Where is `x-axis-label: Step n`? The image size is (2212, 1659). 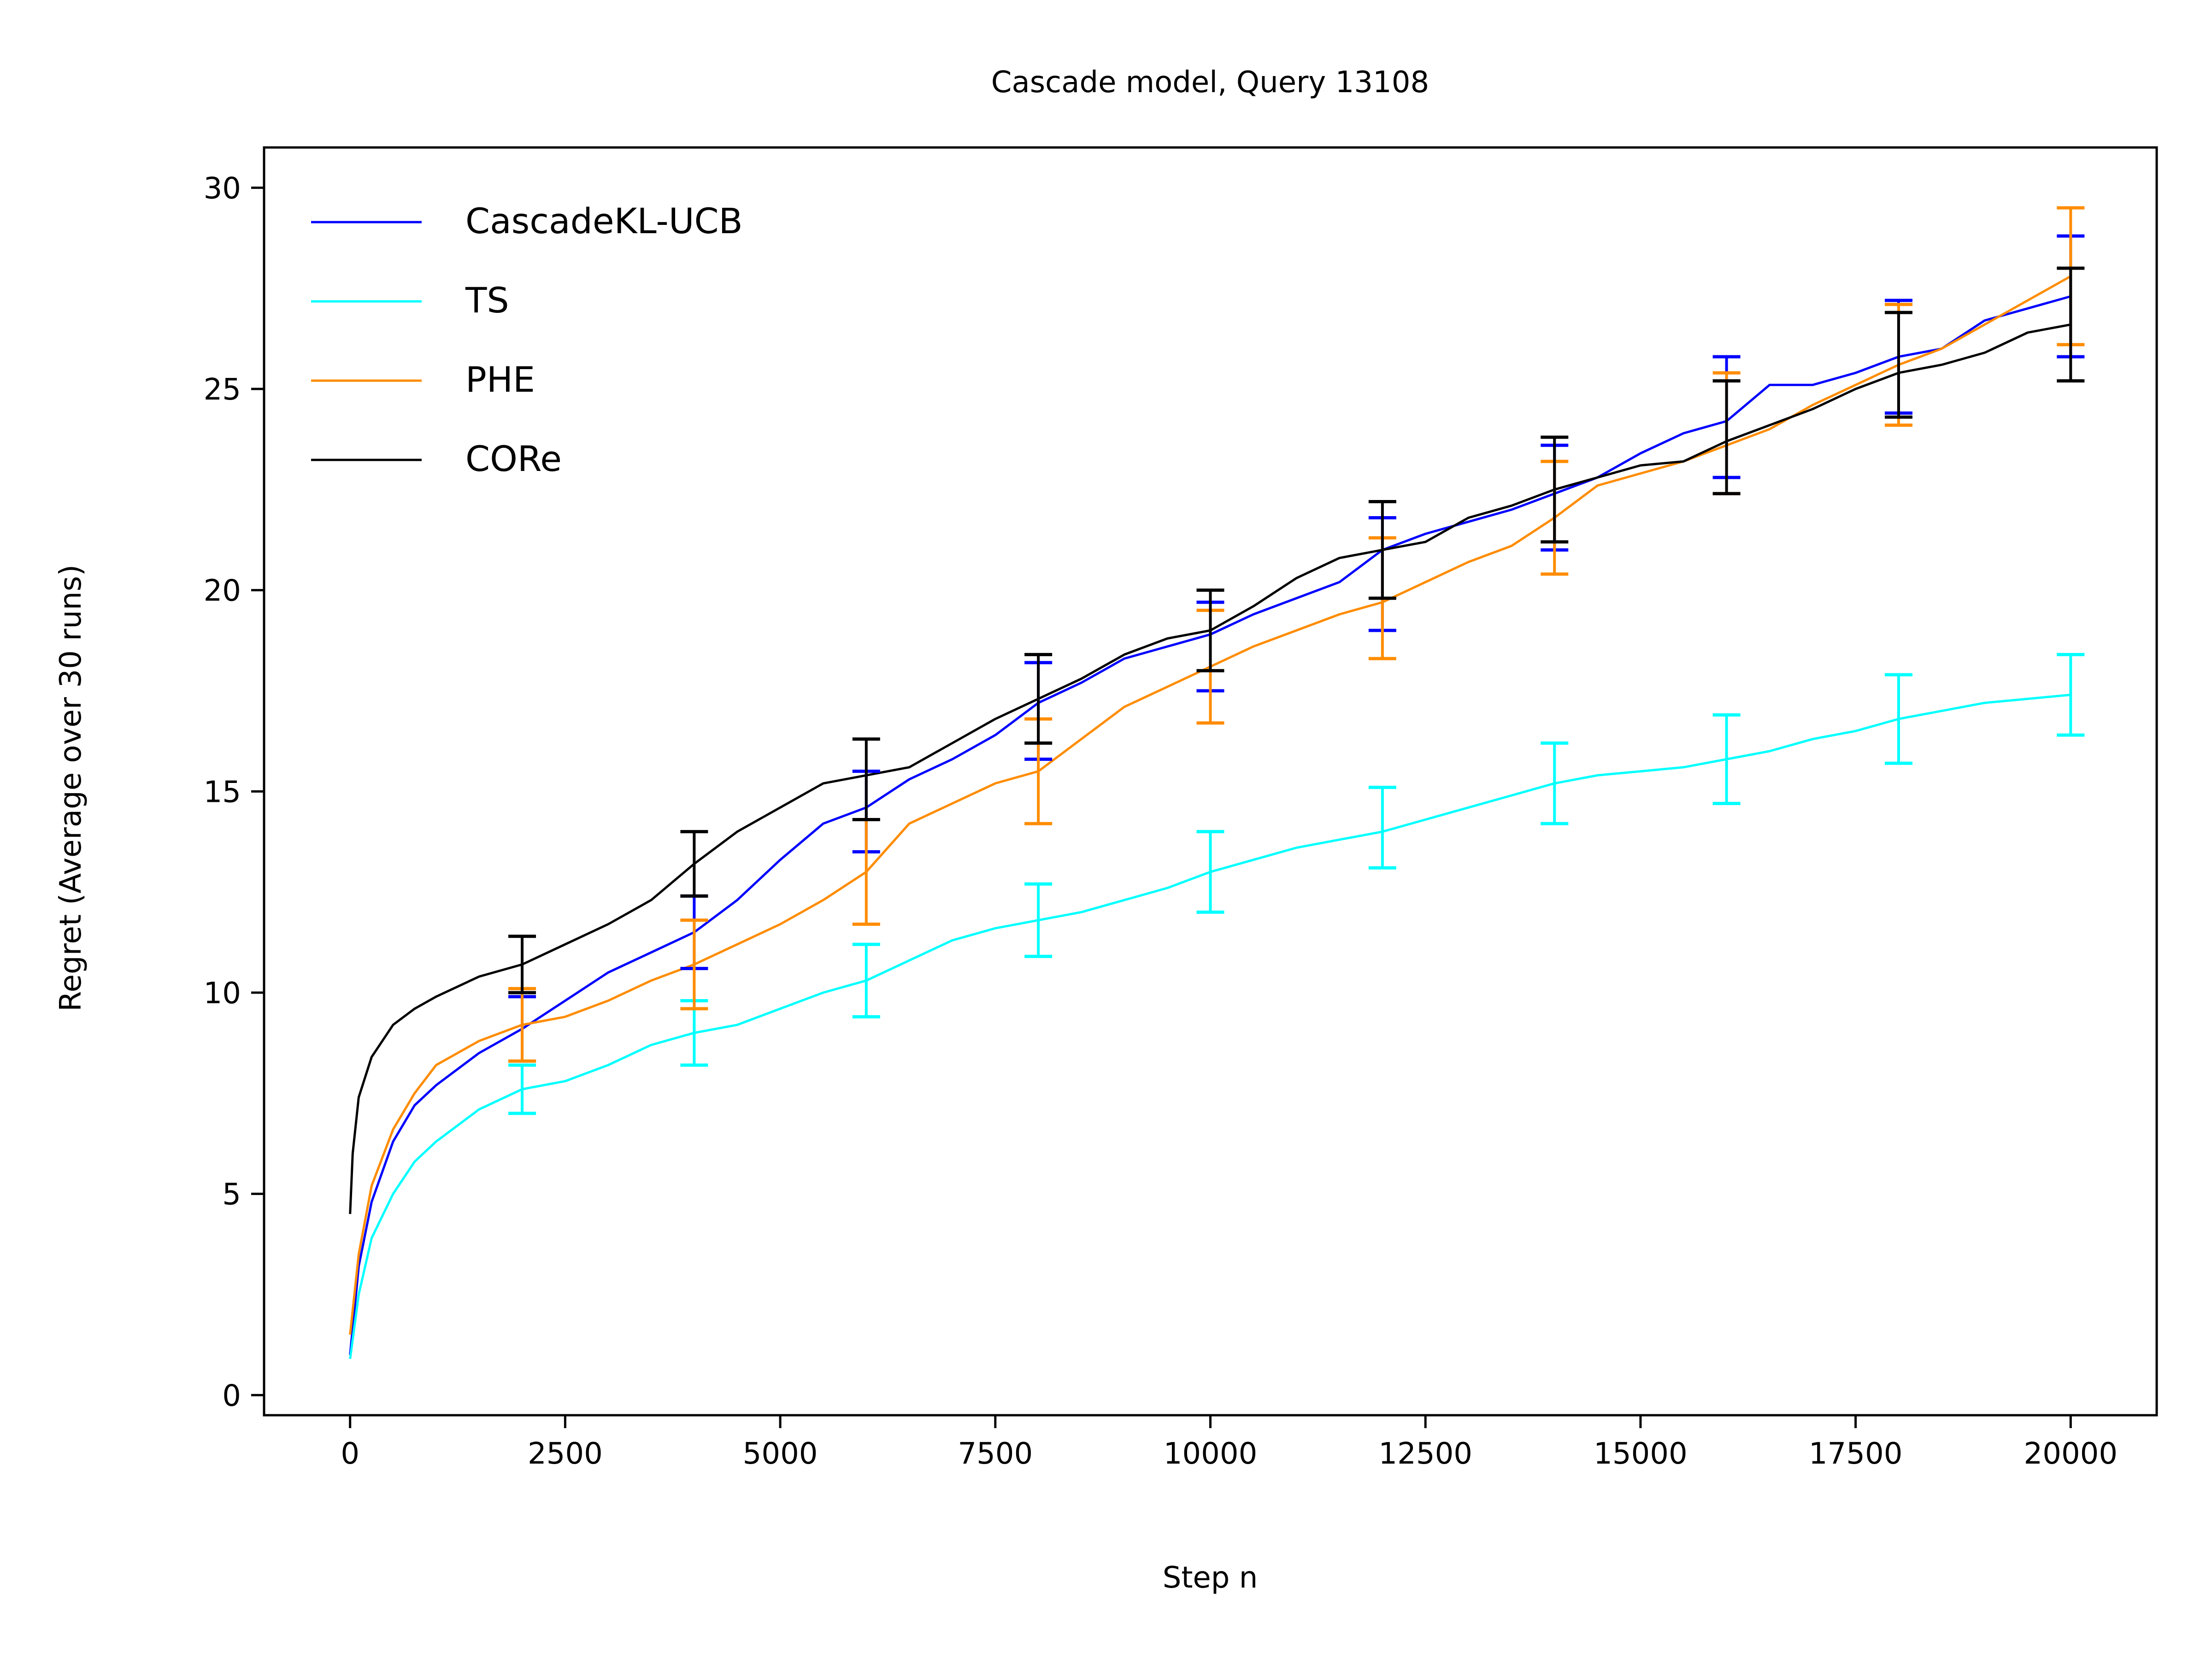 x-axis-label: Step n is located at coordinates (1210, 1578).